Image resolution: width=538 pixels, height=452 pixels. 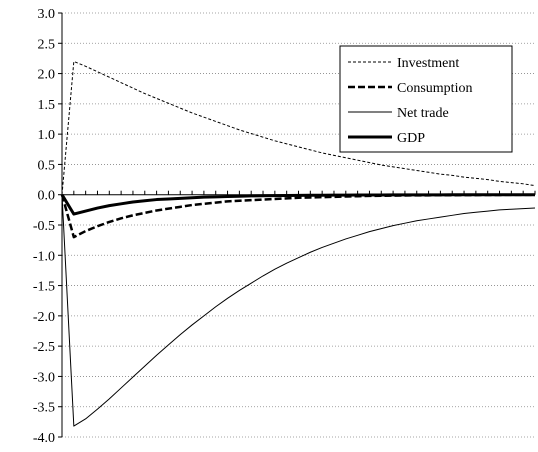 What do you see at coordinates (44, 287) in the screenshot?
I see `y-tick-label: -1.5` at bounding box center [44, 287].